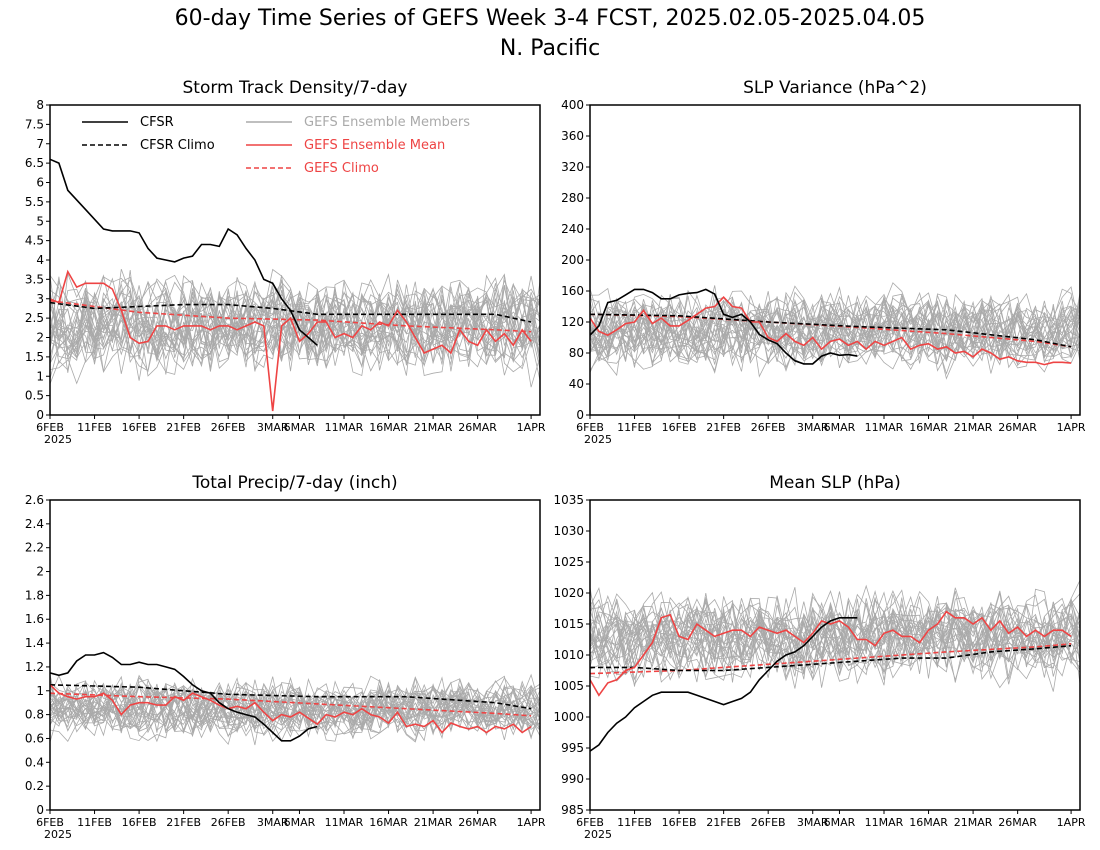 The width and height of the screenshot is (1100, 850). Describe the element at coordinates (568, 624) in the screenshot. I see `y-tick-label: 1015` at that location.